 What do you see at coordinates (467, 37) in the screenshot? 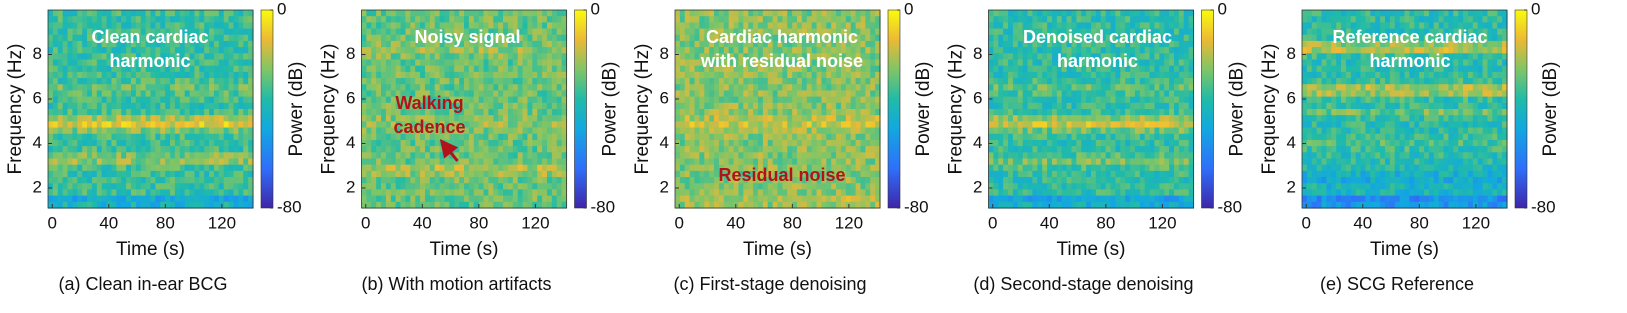
I see `annotation: Noisy signal` at bounding box center [467, 37].